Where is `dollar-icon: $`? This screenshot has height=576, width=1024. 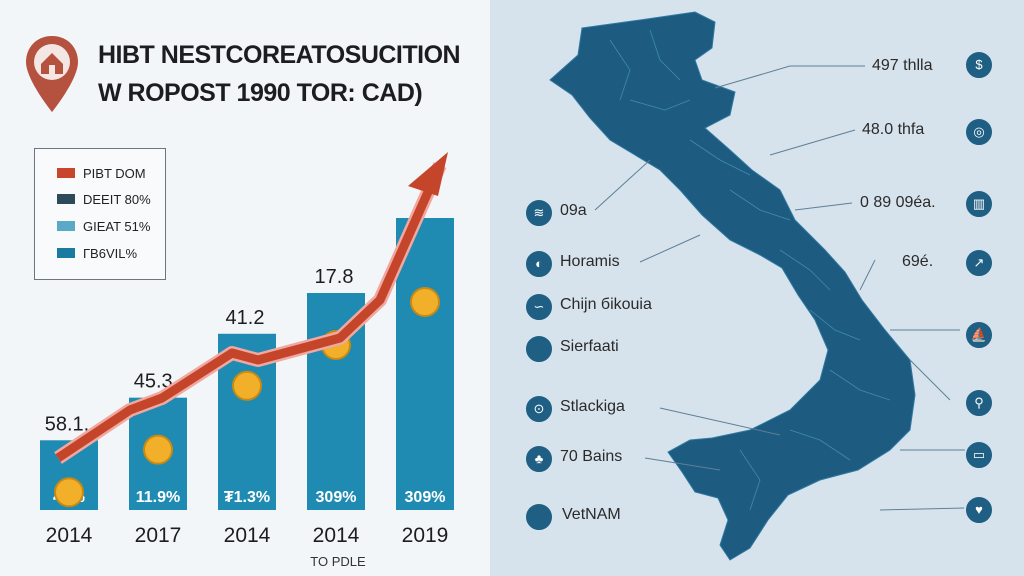
dollar-icon: $ is located at coordinates (979, 65).